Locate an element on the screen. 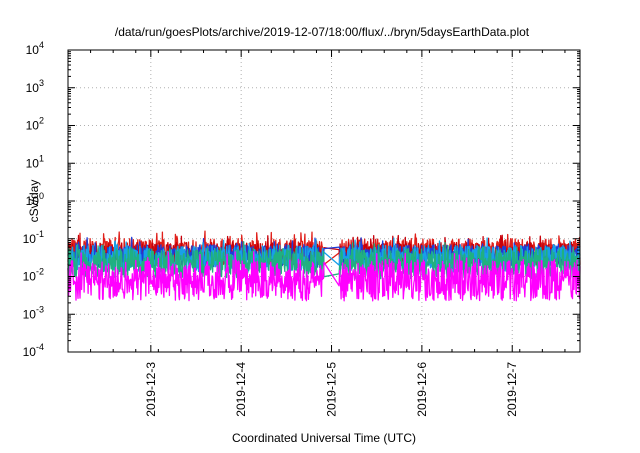 Image resolution: width=640 pixels, height=453 pixels. y-tick-label: 10⁰ is located at coordinates (35, 199).